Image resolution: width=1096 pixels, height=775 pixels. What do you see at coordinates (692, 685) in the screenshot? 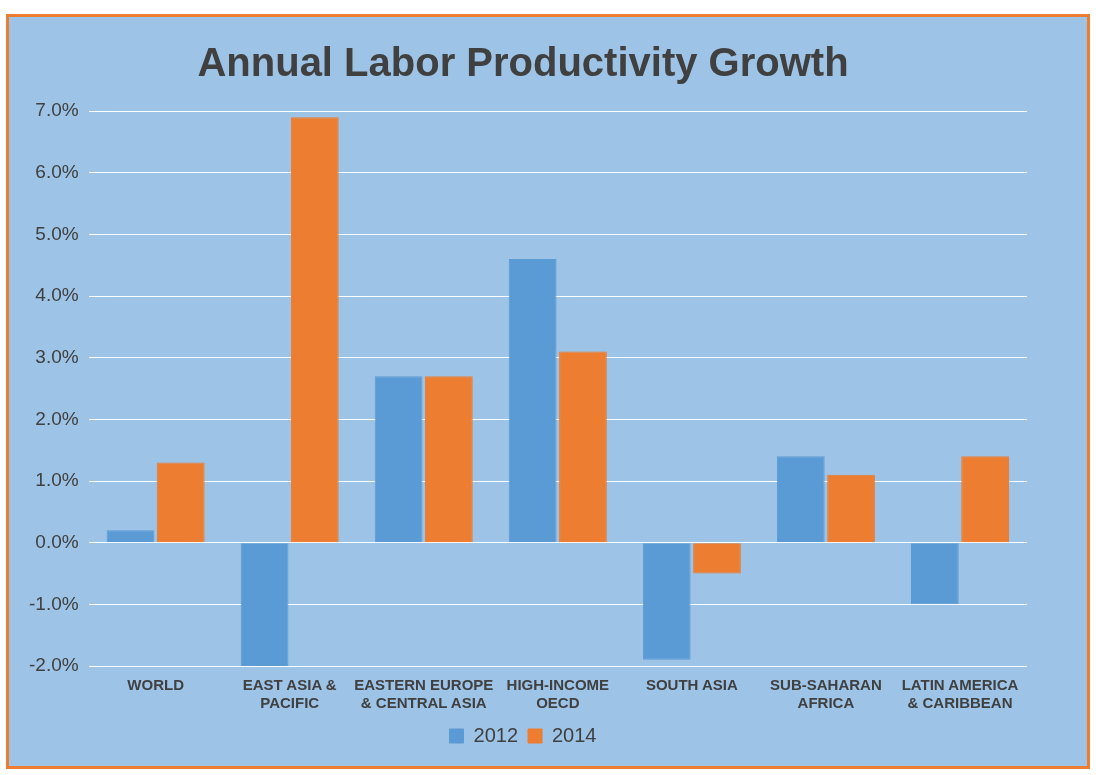
I see `x-tick-label: SOUTH ASIA` at bounding box center [692, 685].